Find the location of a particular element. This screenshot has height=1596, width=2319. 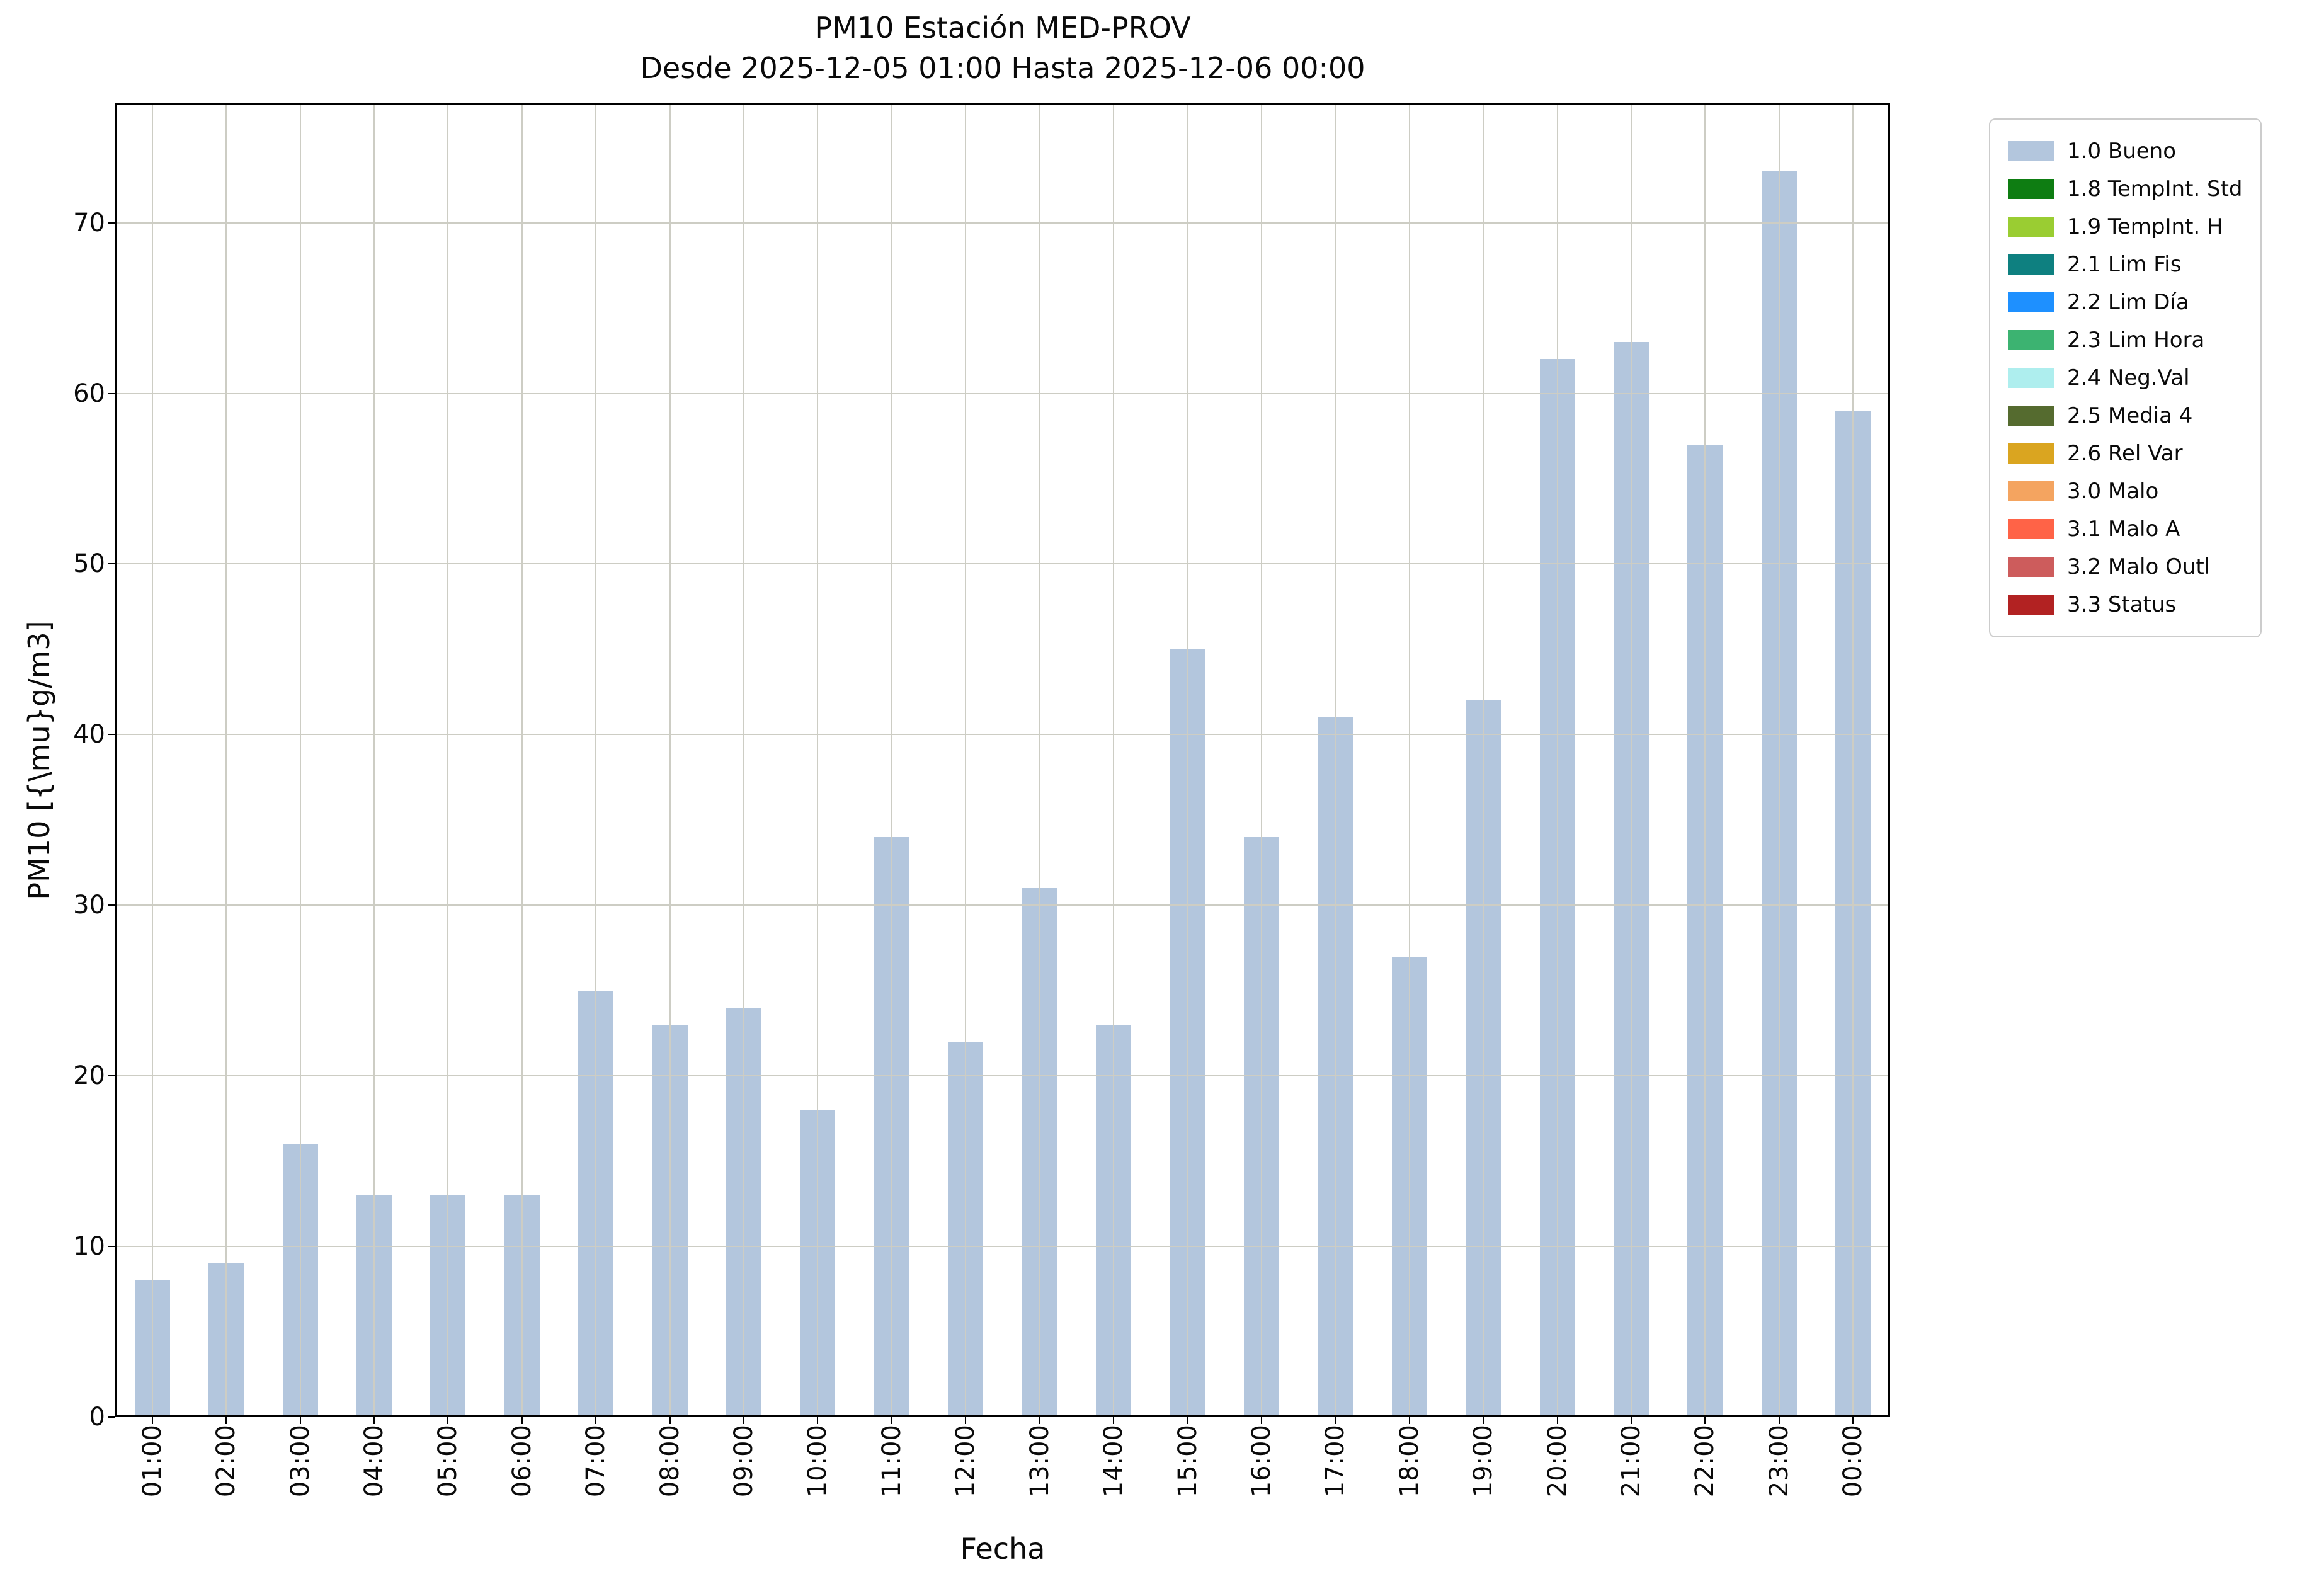

y-tick-label: 40 is located at coordinates (89, 735).